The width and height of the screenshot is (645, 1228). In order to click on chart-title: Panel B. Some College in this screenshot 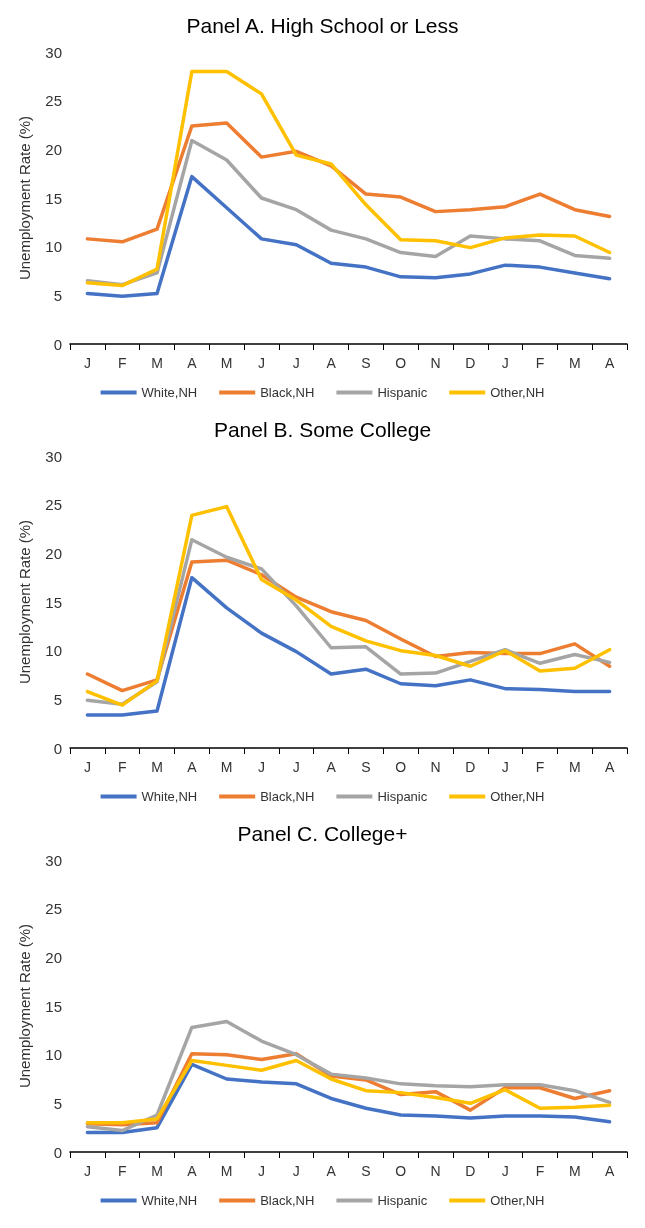, I will do `click(322, 429)`.